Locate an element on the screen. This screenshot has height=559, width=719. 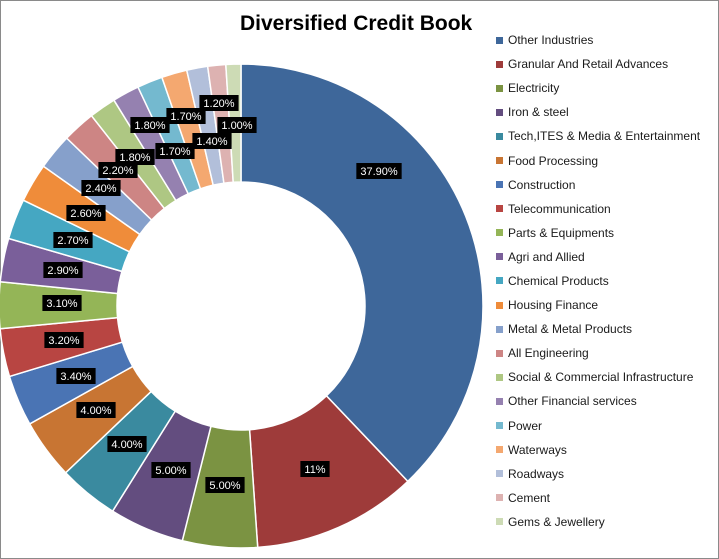
data-label-text: 1.20% is located at coordinates (218, 104).